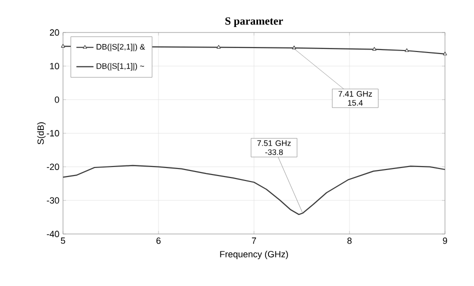 The width and height of the screenshot is (474, 286). Describe the element at coordinates (158, 241) in the screenshot. I see `x-tick-label: 6` at that location.